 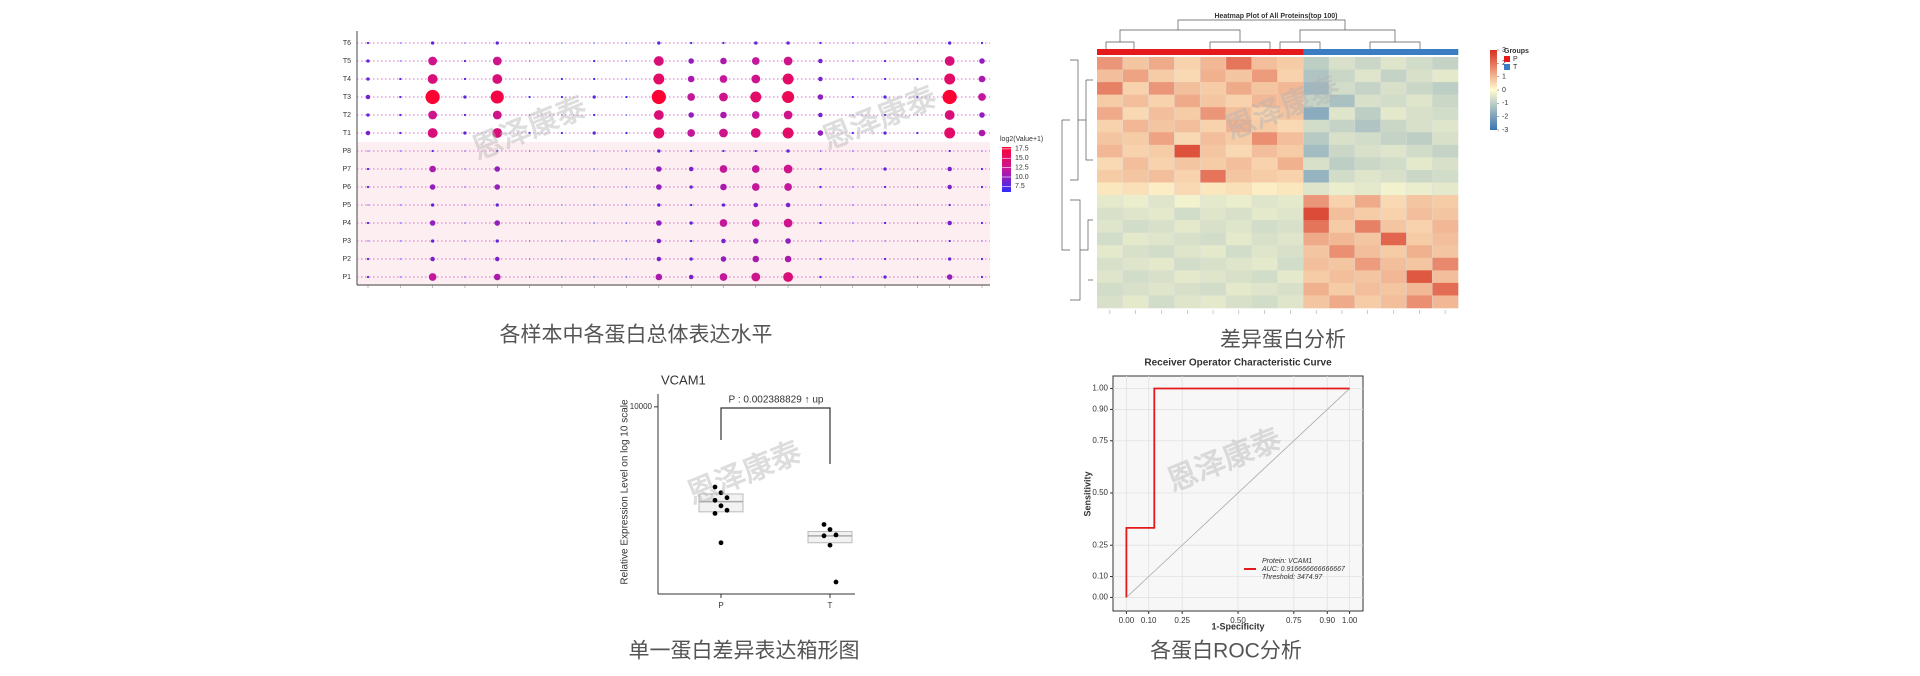 What do you see at coordinates (1182, 620) in the screenshot?
I see `x-tick-label: 0.25` at bounding box center [1182, 620].